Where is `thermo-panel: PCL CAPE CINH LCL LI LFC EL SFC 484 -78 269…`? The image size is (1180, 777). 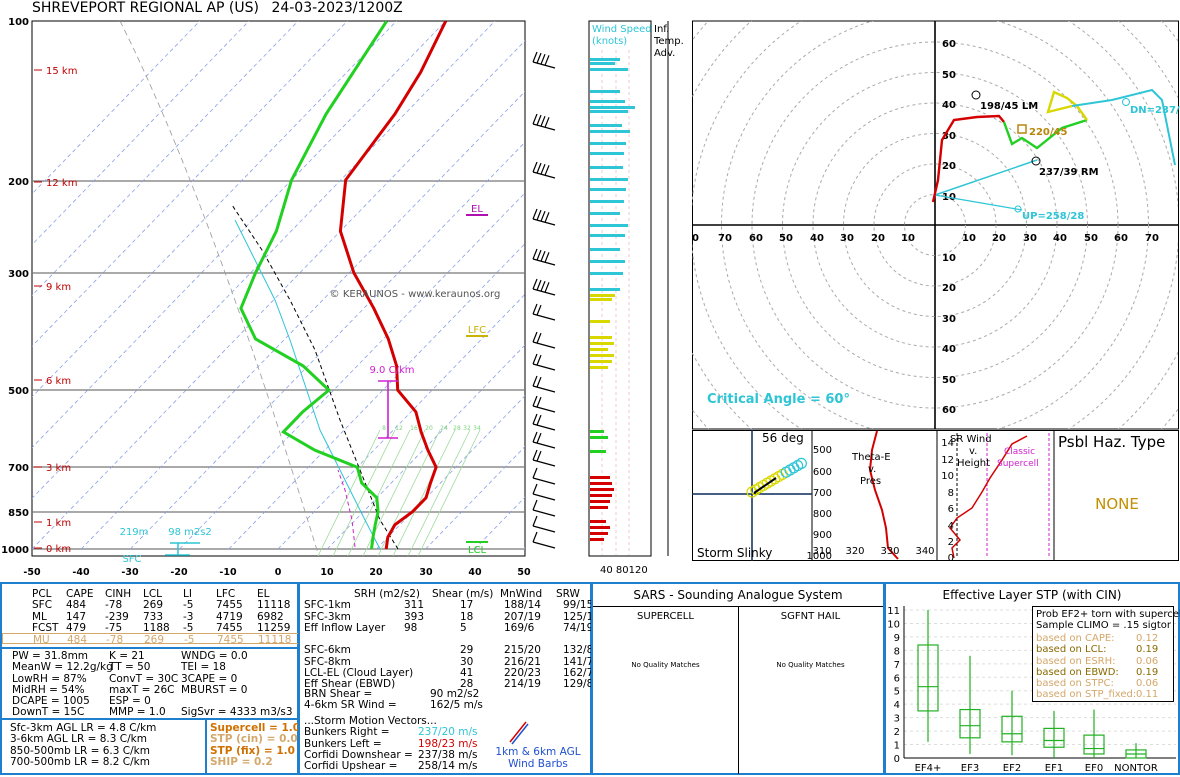
thermo-panel: PCL CAPE CINH LCL LI LFC EL SFC 484 -78 269… is located at coordinates (150, 678).